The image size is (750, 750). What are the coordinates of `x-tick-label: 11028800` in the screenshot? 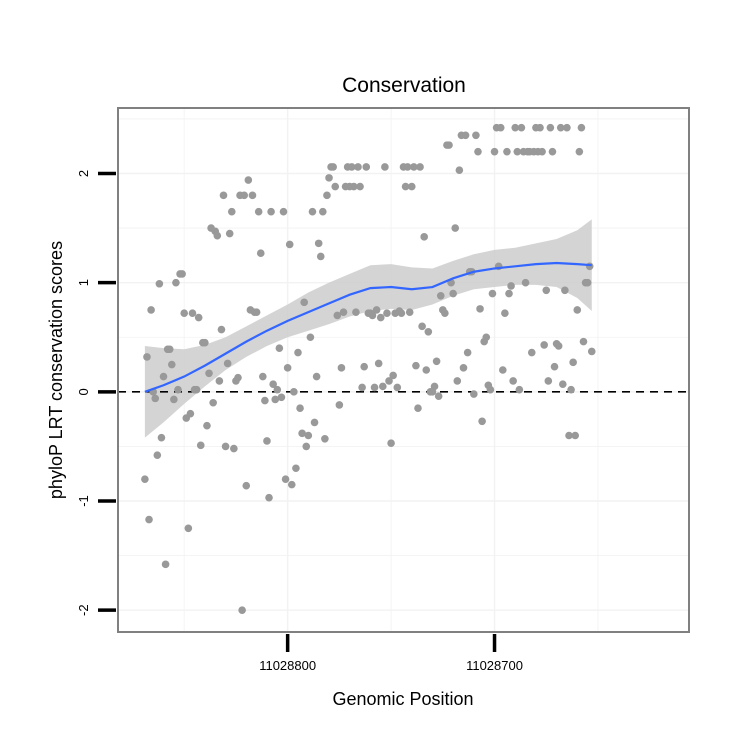 It's located at (287, 665).